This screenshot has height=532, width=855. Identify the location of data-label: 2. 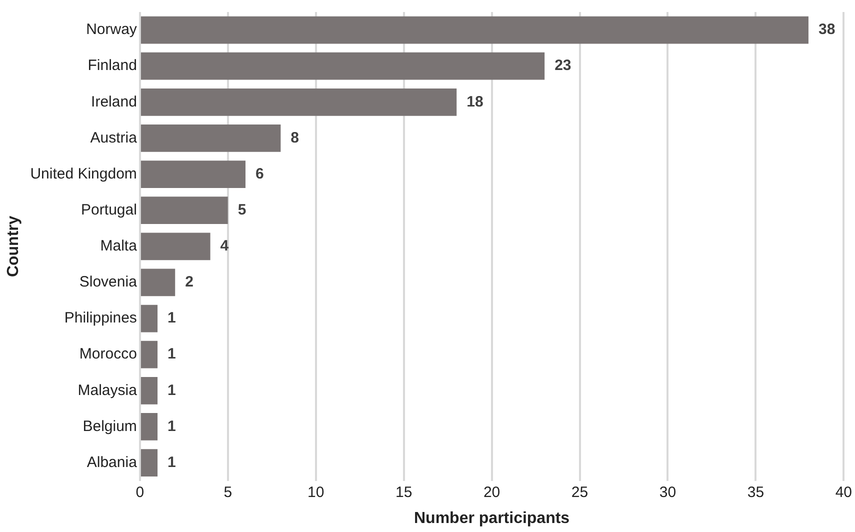
(189, 282).